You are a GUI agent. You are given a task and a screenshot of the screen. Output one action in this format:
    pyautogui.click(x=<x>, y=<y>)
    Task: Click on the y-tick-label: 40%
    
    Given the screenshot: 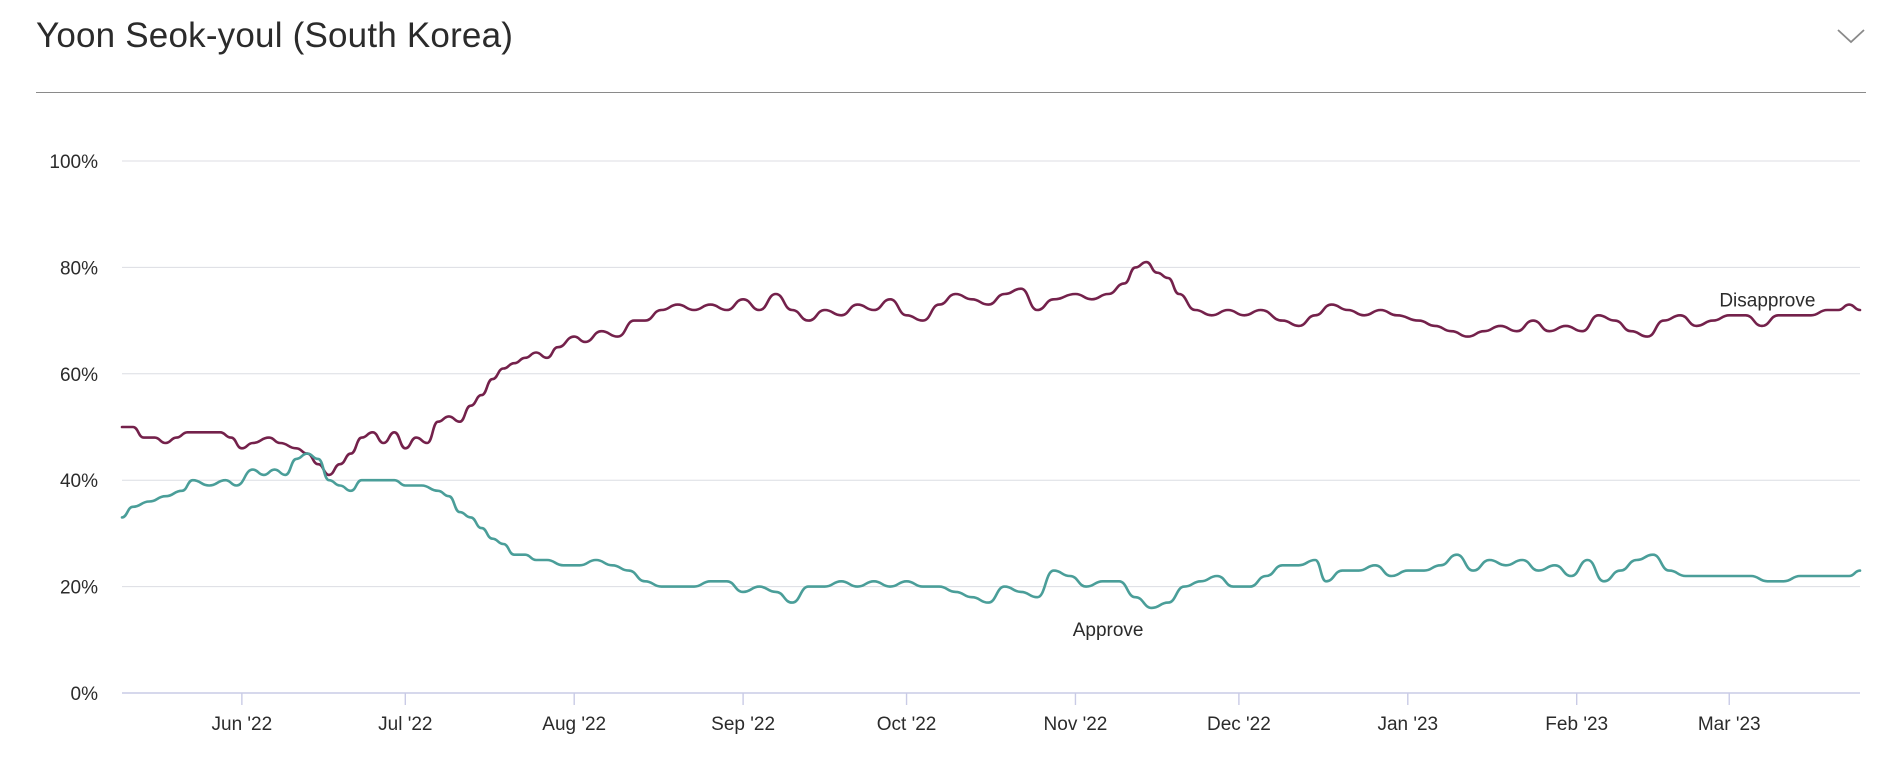 What is the action you would take?
    pyautogui.click(x=79, y=481)
    